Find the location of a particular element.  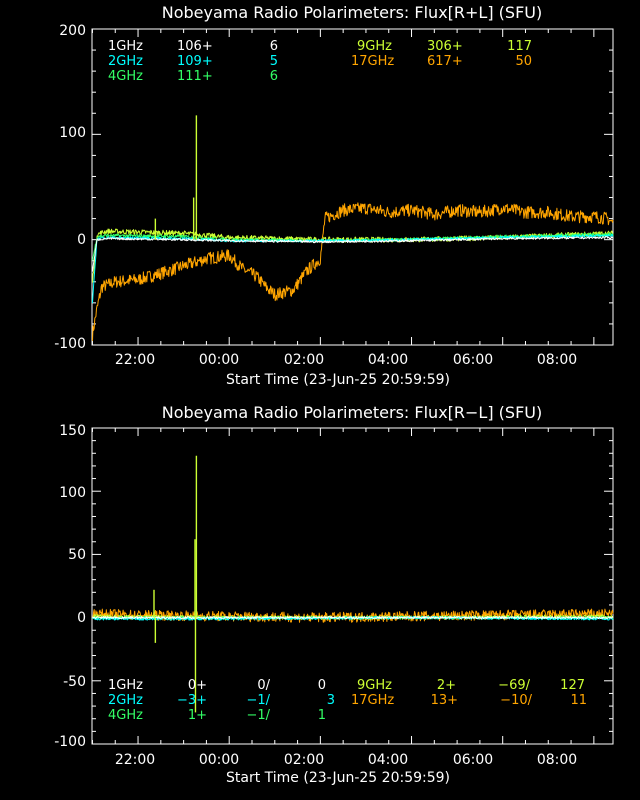

legend-pol: 5 is located at coordinates (274, 61).